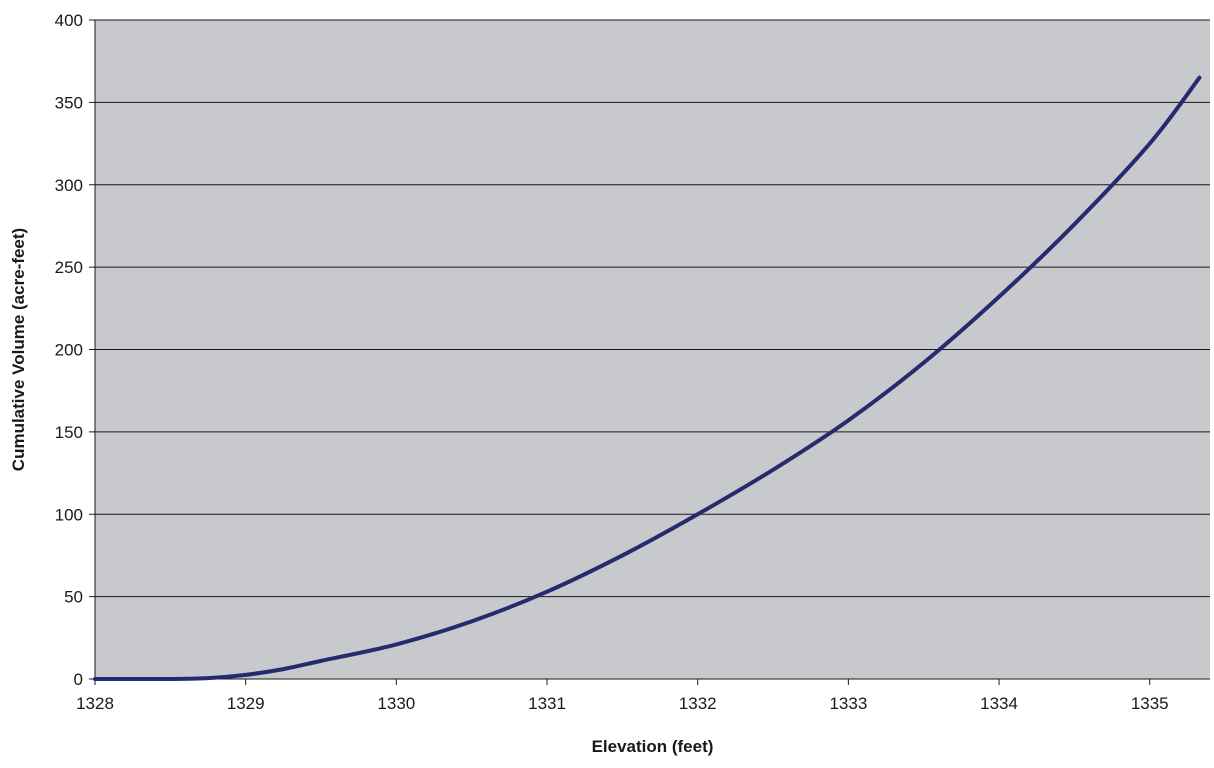  What do you see at coordinates (69, 185) in the screenshot?
I see `y-tick-label: 300` at bounding box center [69, 185].